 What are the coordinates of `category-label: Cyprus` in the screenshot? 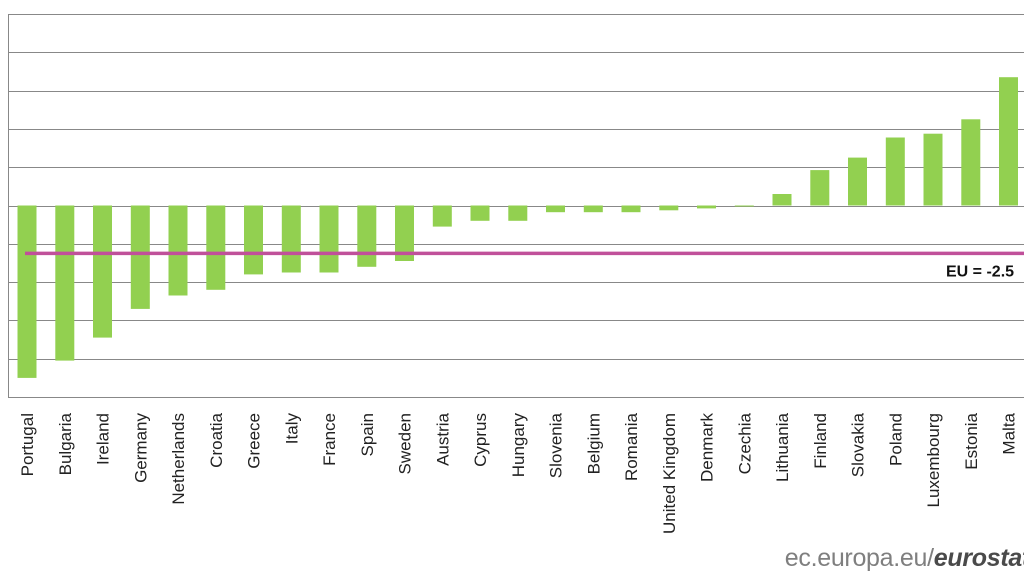 It's located at (480, 440).